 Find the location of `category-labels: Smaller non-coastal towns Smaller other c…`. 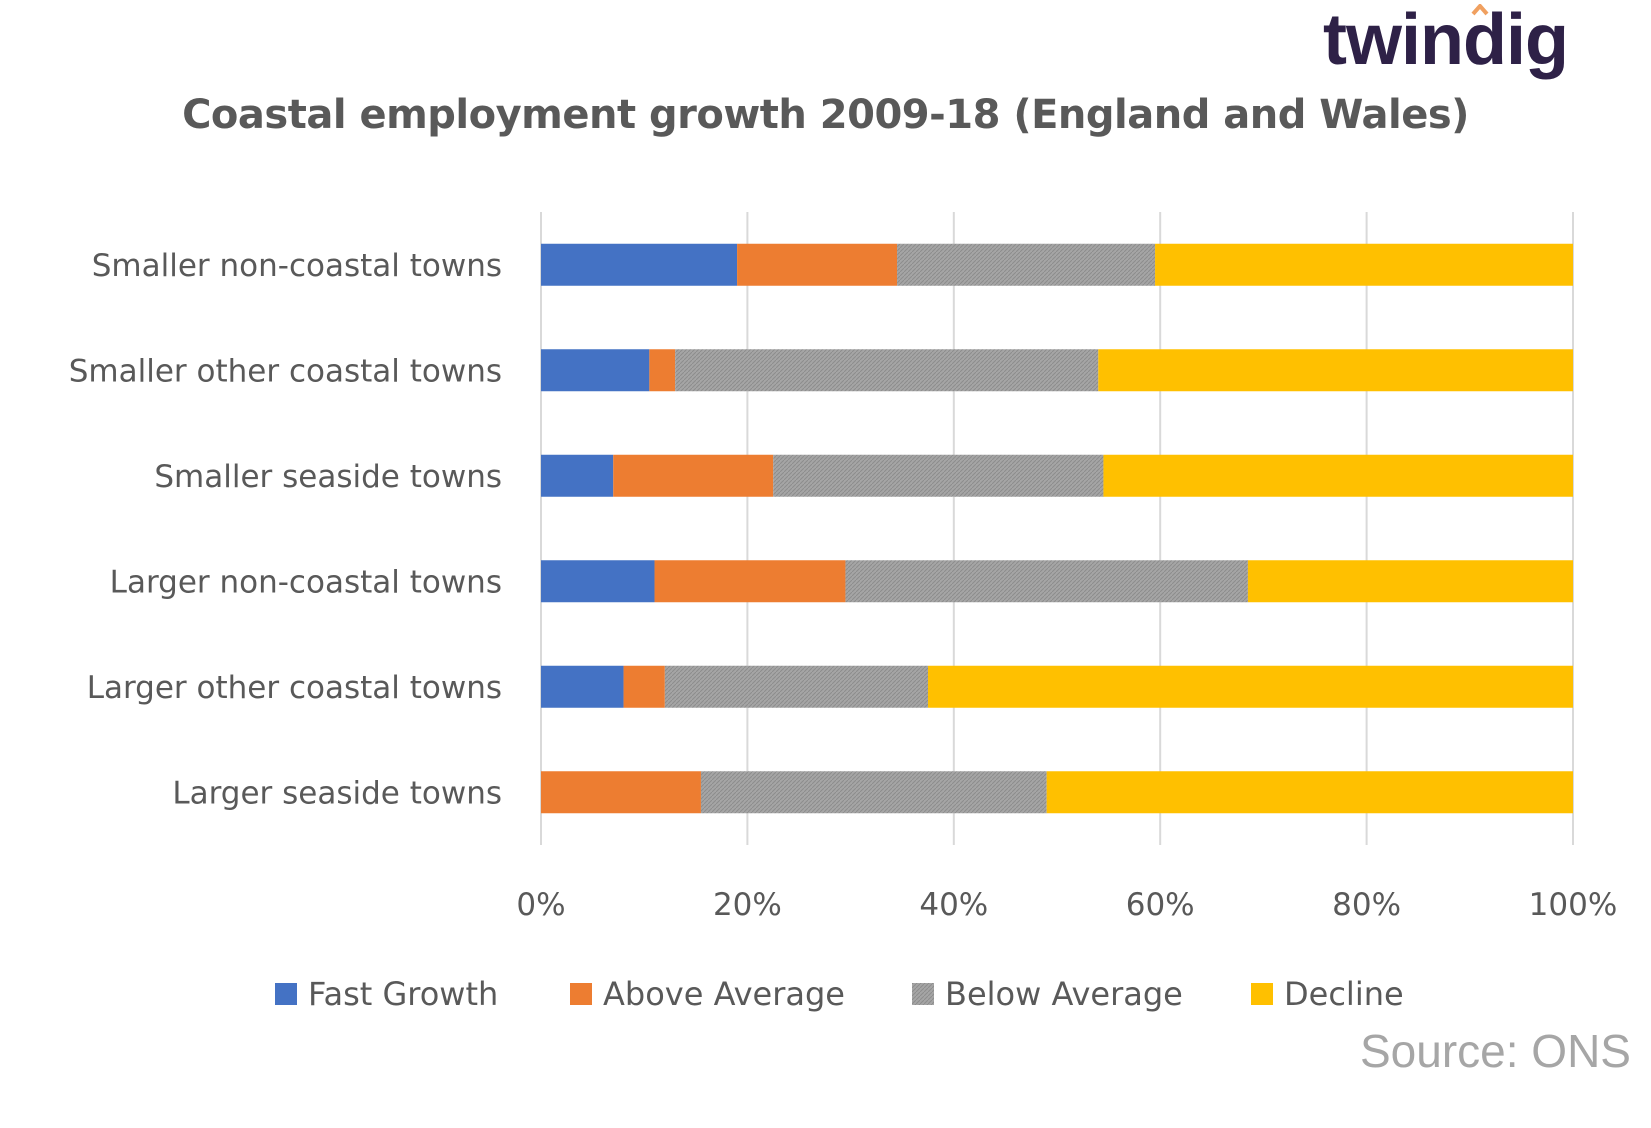

category-labels: Smaller non-coastal towns Smaller other c… is located at coordinates (285, 530).